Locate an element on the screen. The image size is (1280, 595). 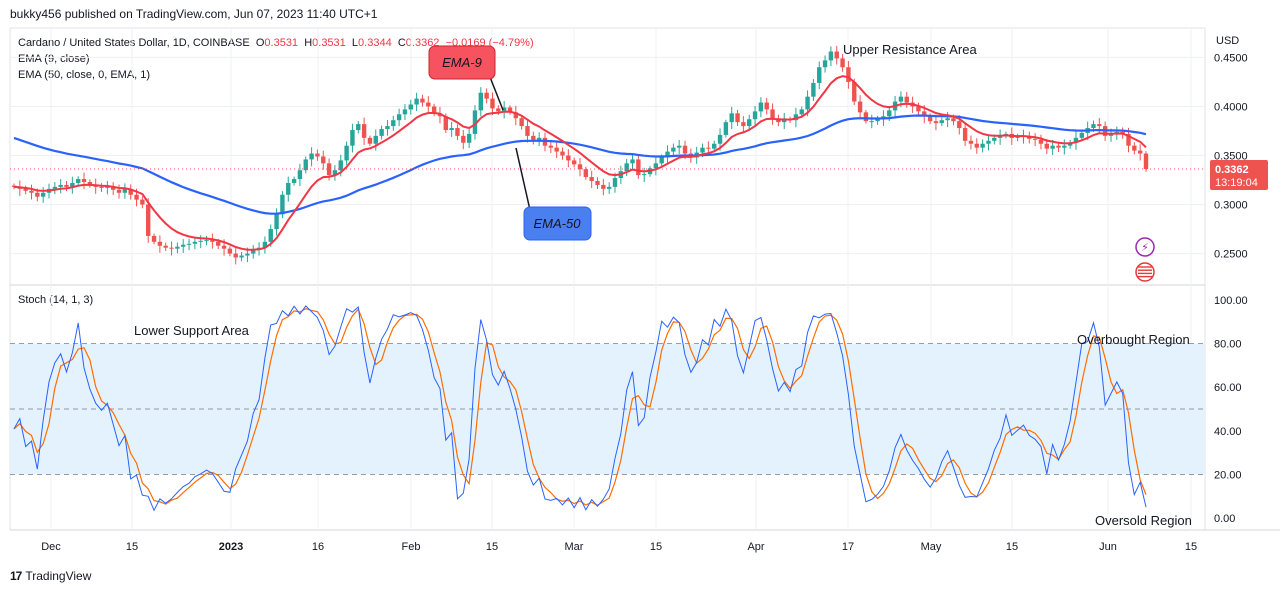
oversold-label: Oversold Region is located at coordinates (1143, 520).